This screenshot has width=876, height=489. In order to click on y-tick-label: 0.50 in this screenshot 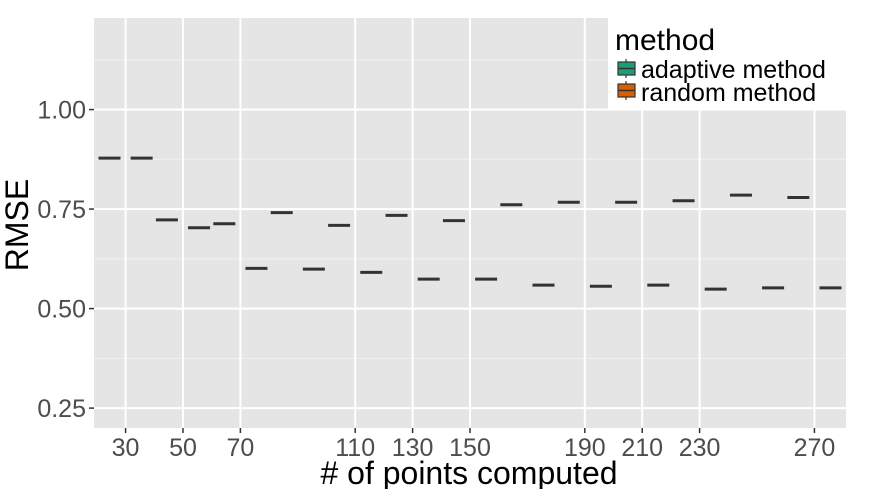, I will do `click(61, 310)`.